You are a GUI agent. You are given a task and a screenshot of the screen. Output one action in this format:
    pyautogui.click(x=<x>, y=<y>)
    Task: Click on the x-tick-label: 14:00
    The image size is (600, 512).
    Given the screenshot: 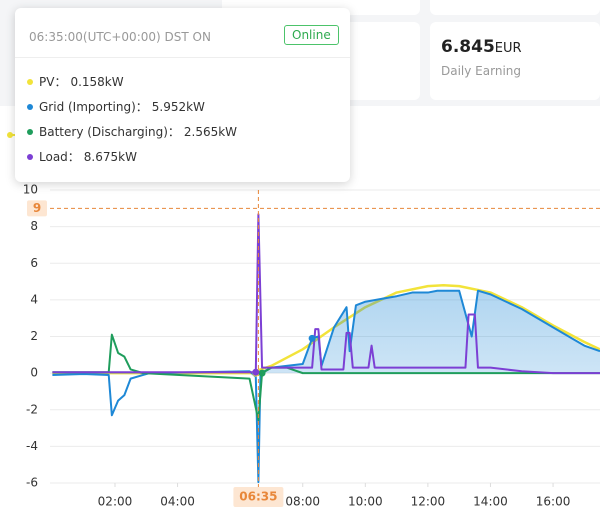 What is the action you would take?
    pyautogui.click(x=490, y=502)
    